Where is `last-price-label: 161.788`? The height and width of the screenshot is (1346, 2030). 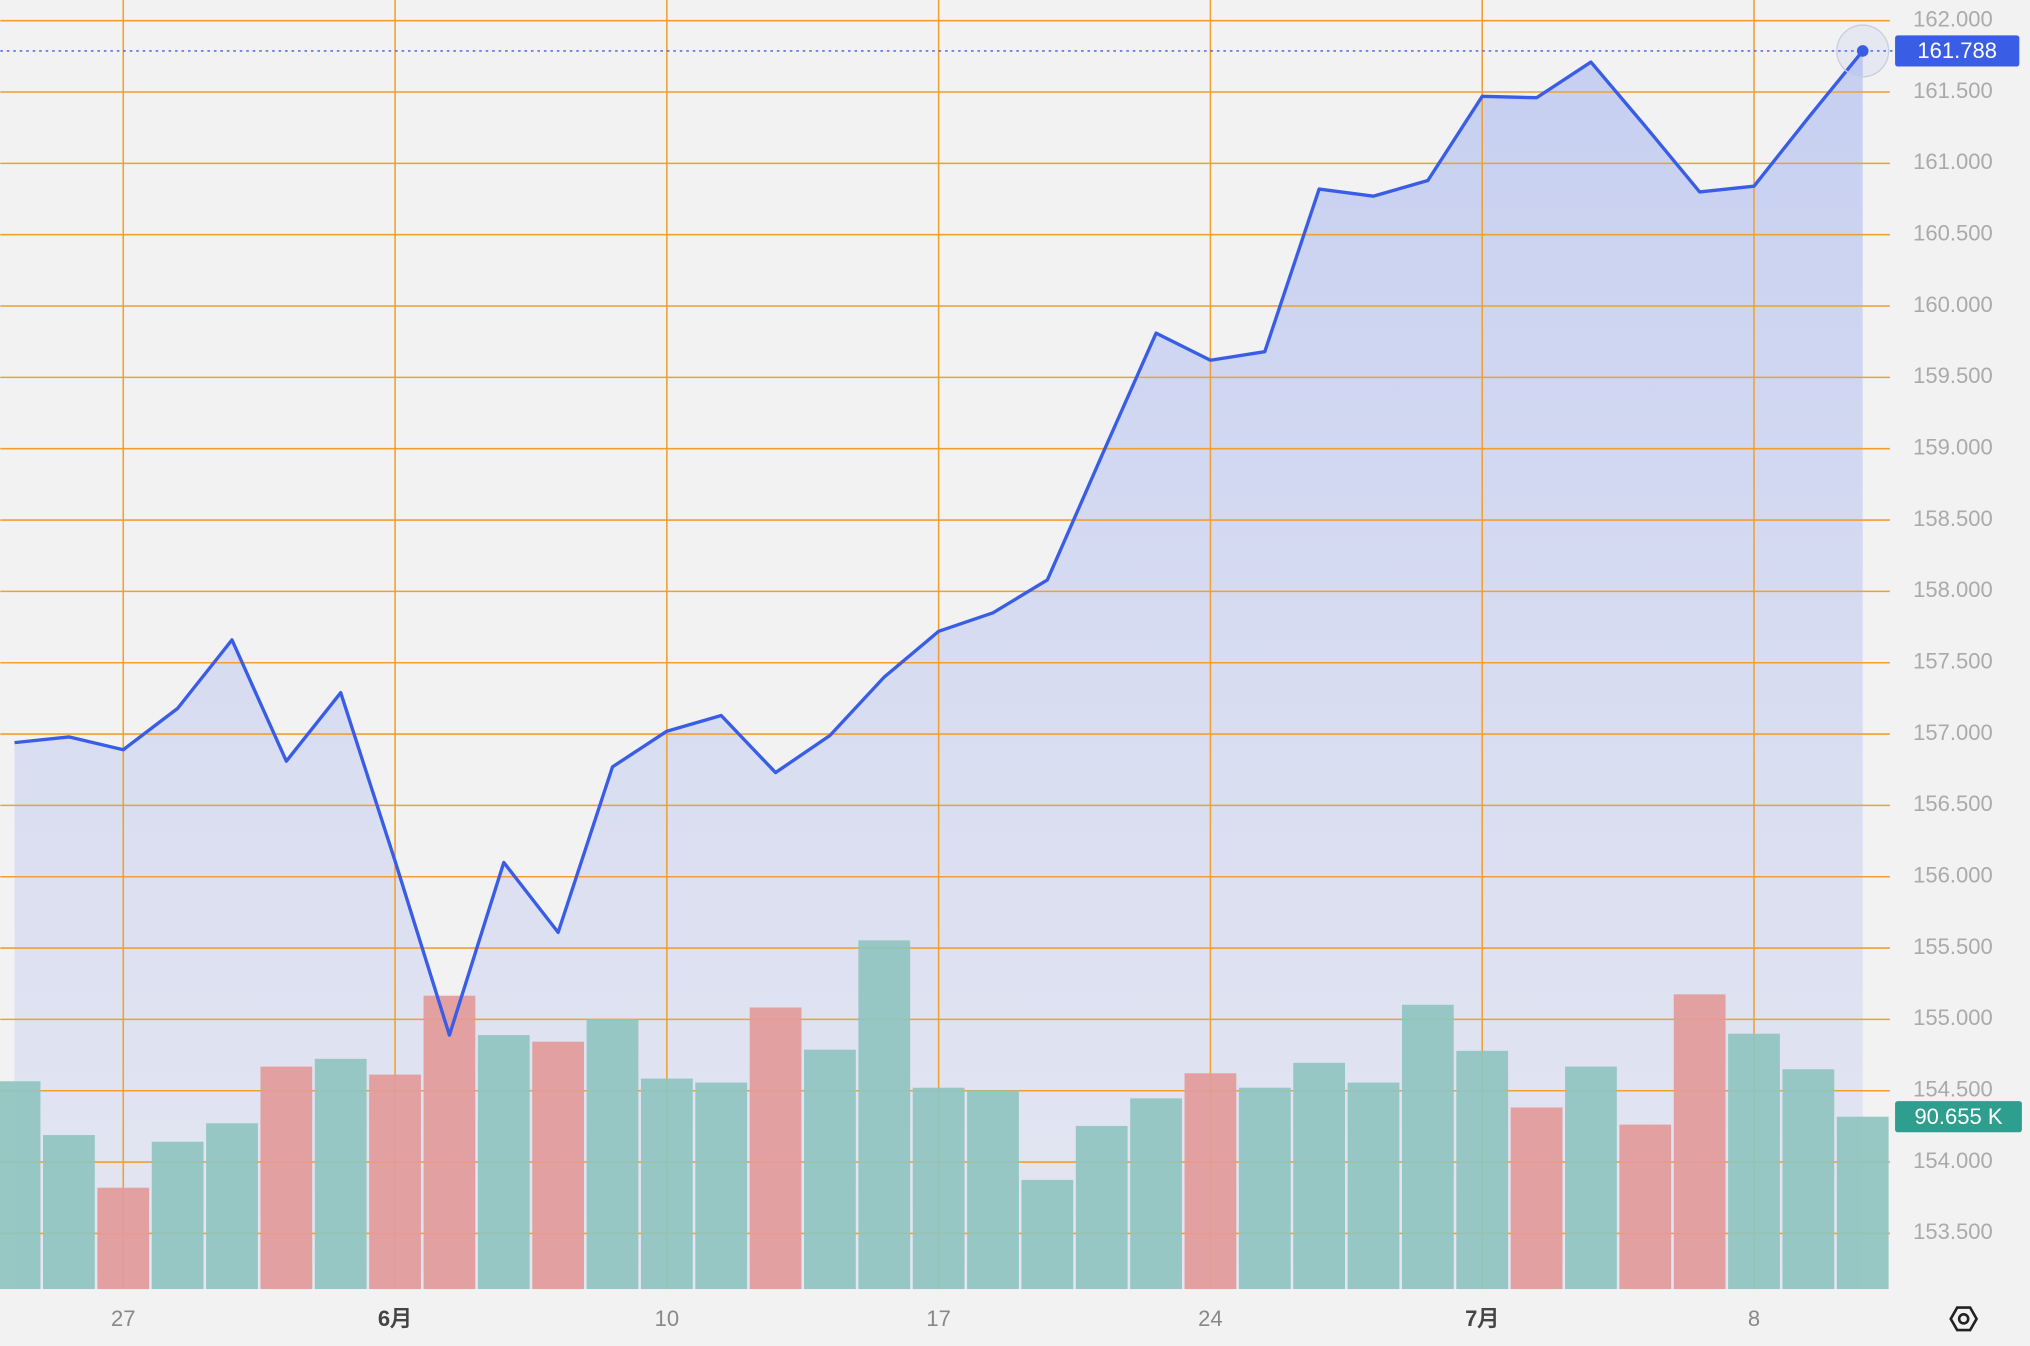 last-price-label: 161.788 is located at coordinates (1957, 50).